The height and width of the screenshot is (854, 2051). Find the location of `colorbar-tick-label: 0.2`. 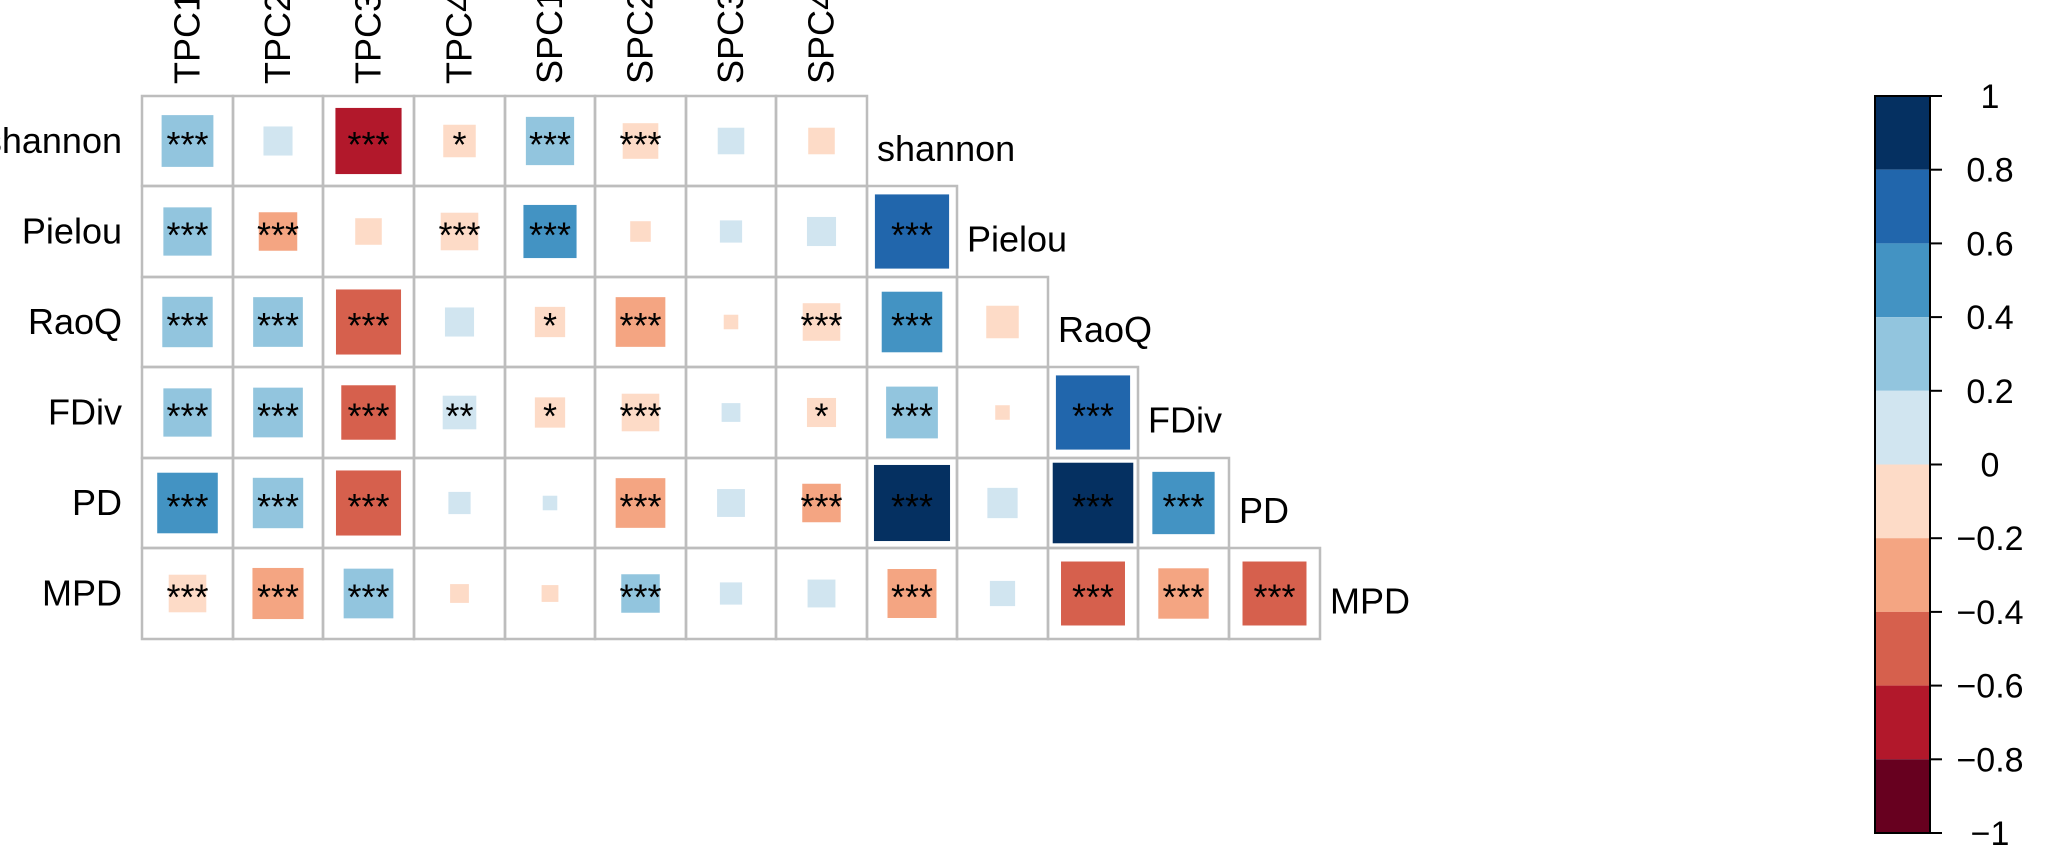

colorbar-tick-label: 0.2 is located at coordinates (1989, 392).